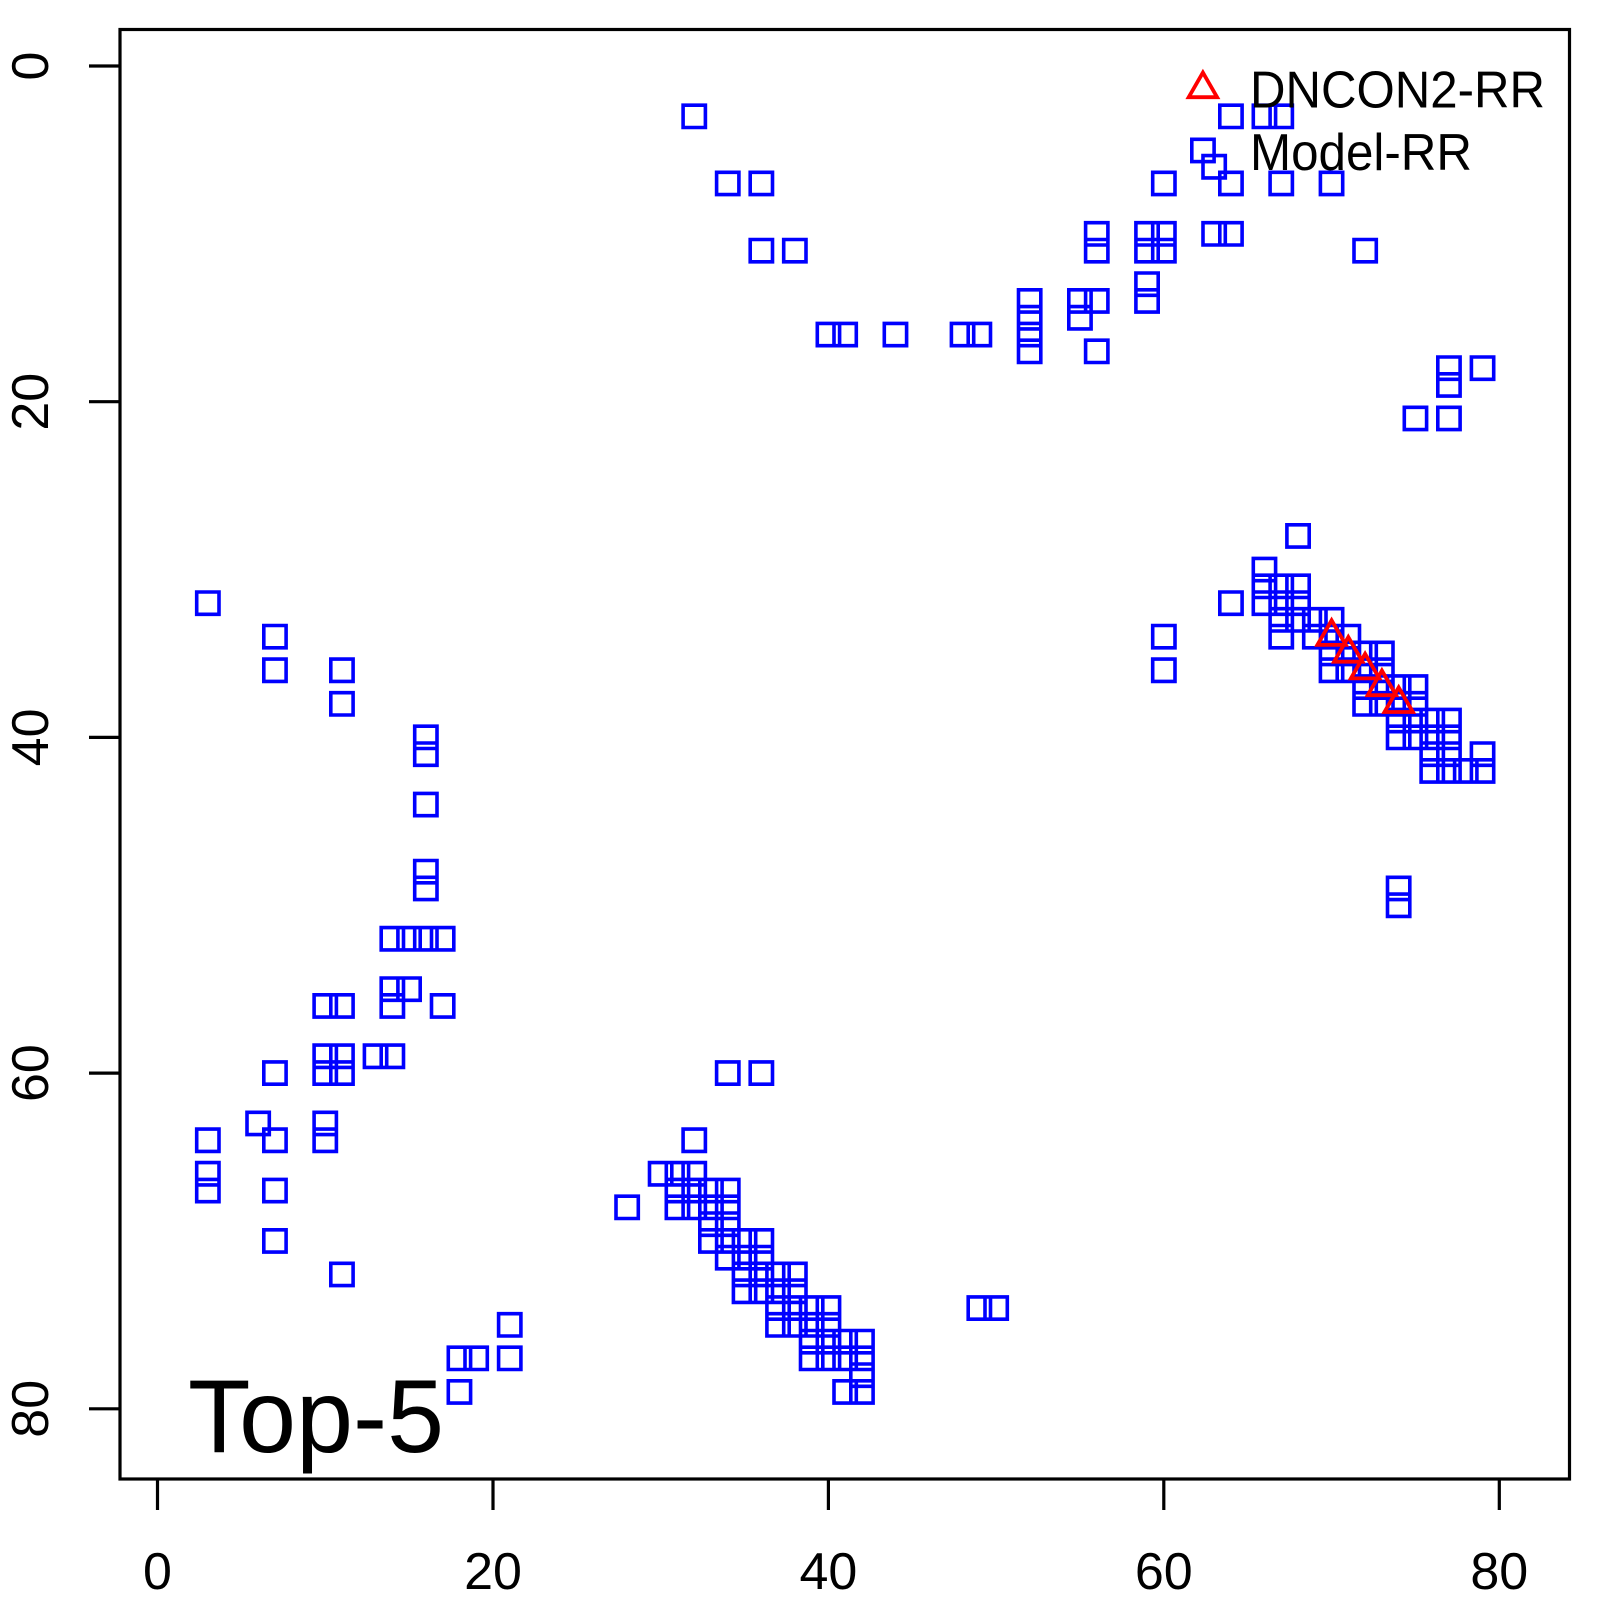  Describe the element at coordinates (316, 1417) in the screenshot. I see `svg-text: Top-5` at that location.